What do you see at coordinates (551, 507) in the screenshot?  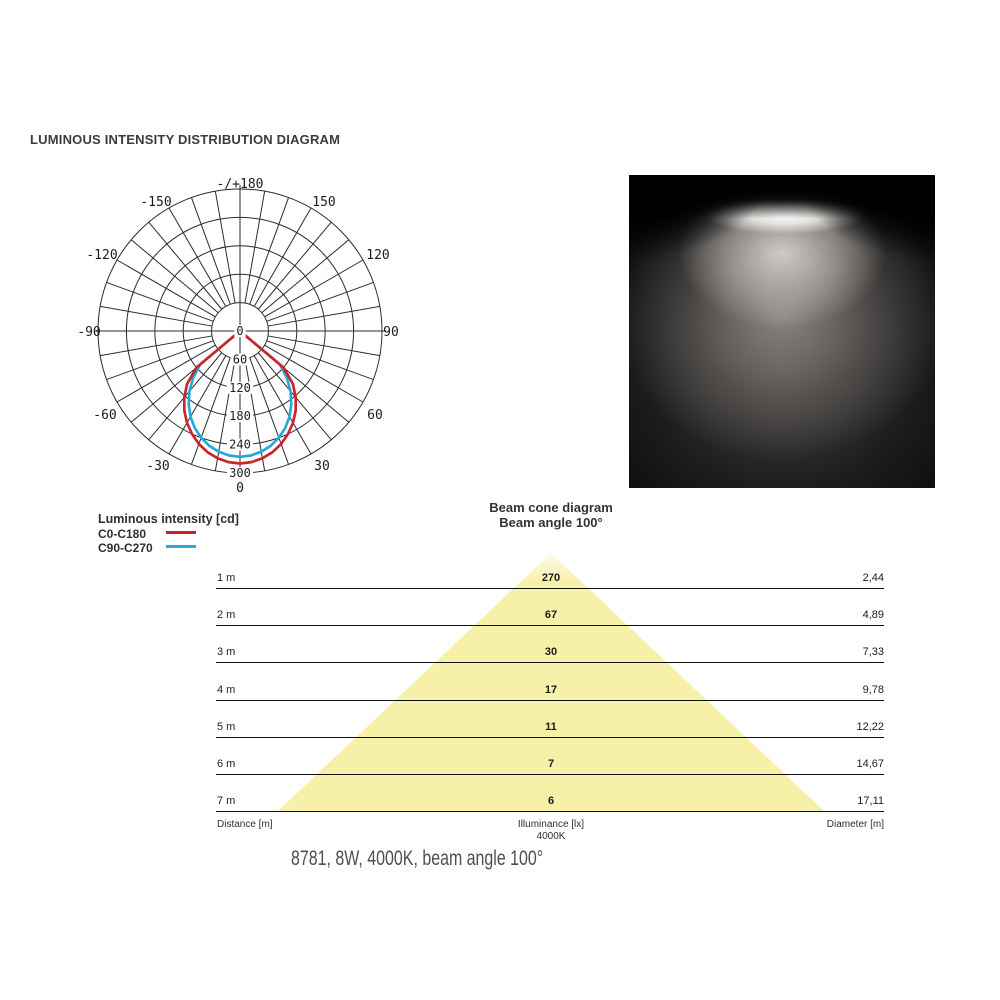 I see `beam-cone-title: Beam cone diagram` at bounding box center [551, 507].